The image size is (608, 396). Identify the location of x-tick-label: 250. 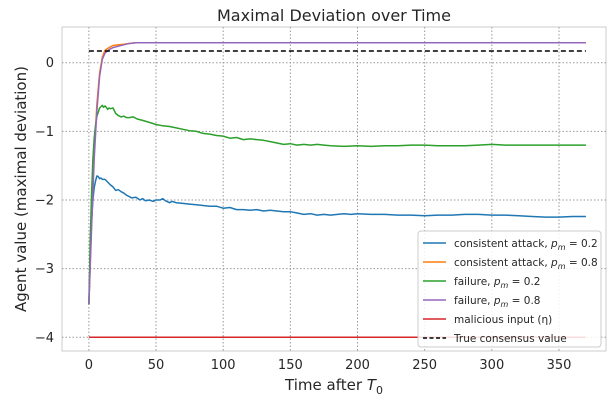
(424, 365).